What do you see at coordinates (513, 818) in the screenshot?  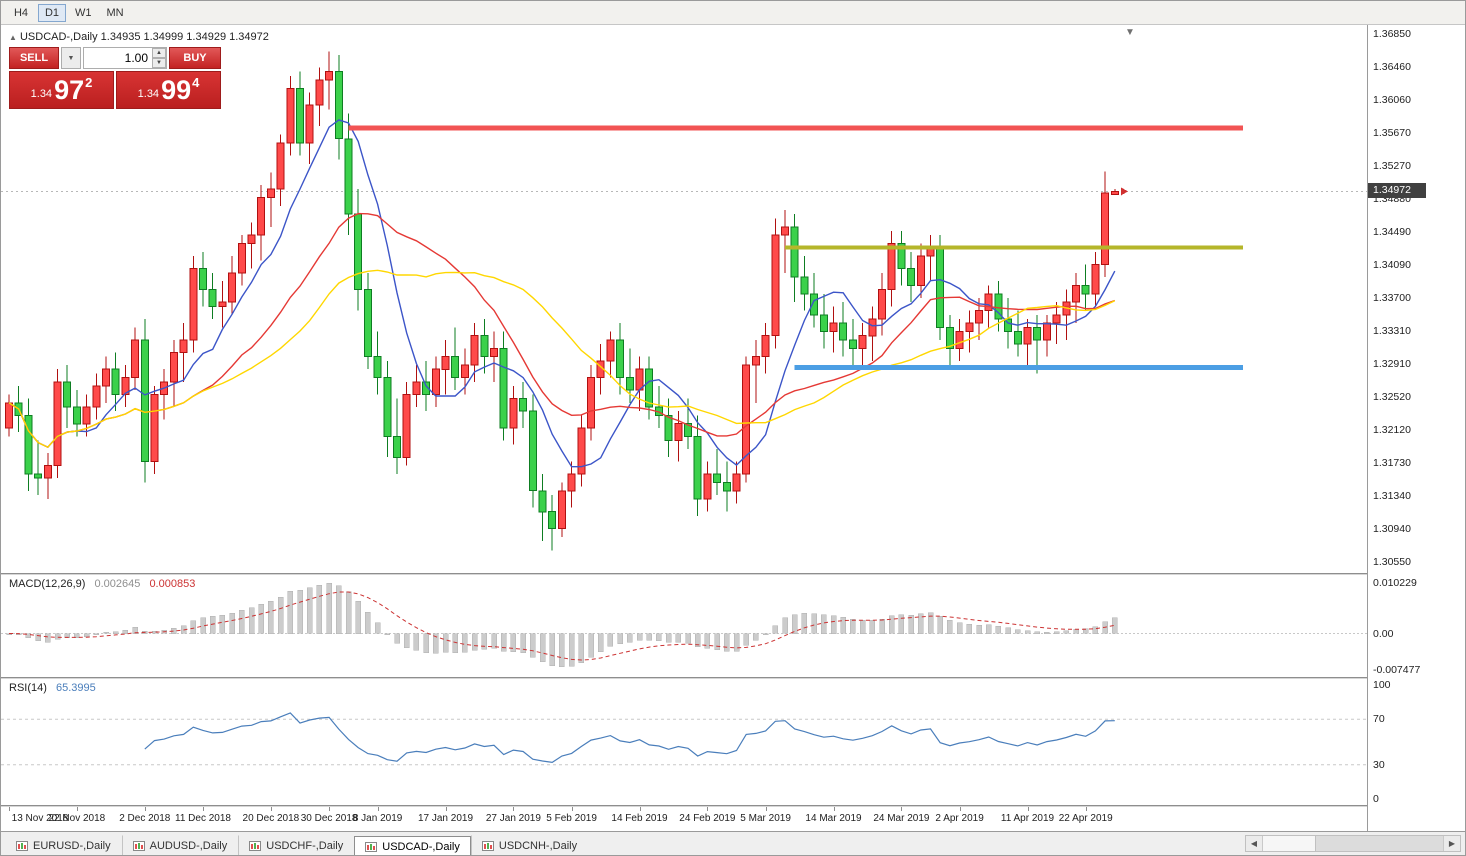 I see `date-axis-label: 27 Jan 2019` at bounding box center [513, 818].